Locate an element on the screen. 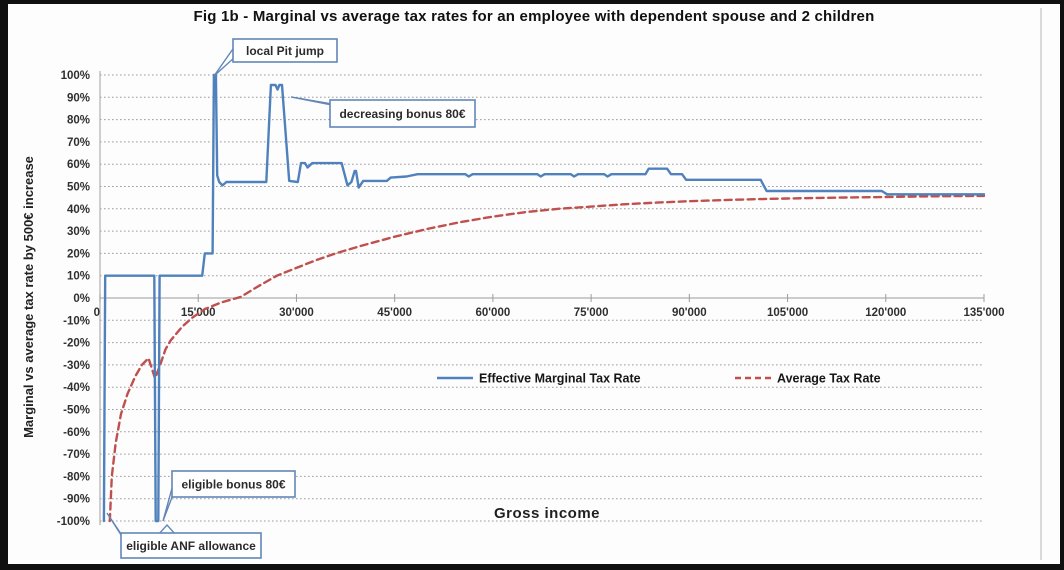  y-tick-label: 80% is located at coordinates (78, 121).